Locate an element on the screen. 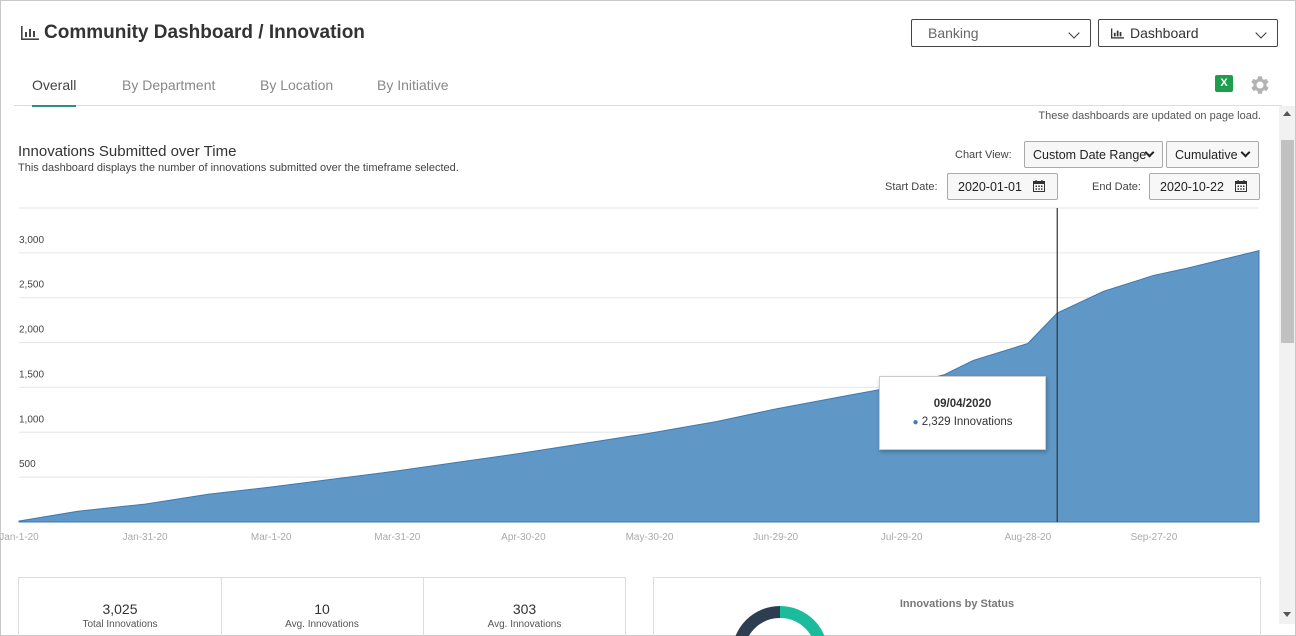  x-tick-label: Sep-27-20 is located at coordinates (1154, 537).